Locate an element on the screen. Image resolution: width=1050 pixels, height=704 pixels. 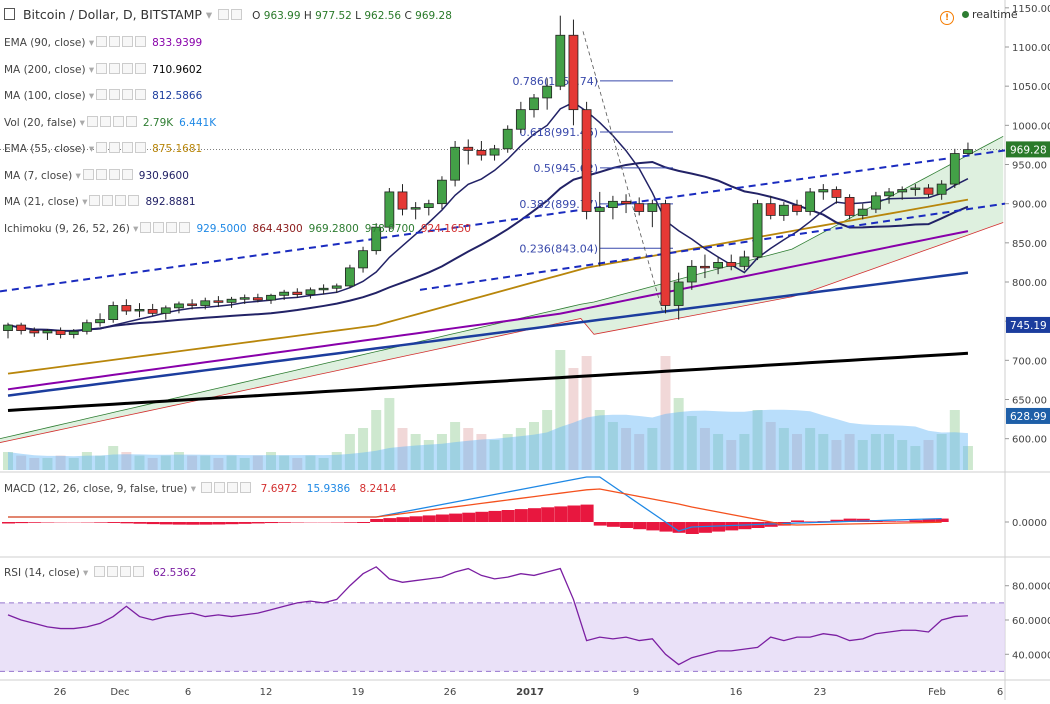
rsi-legend: RSI (14, close) ▾ 62.5362 is located at coordinates (98, 573).